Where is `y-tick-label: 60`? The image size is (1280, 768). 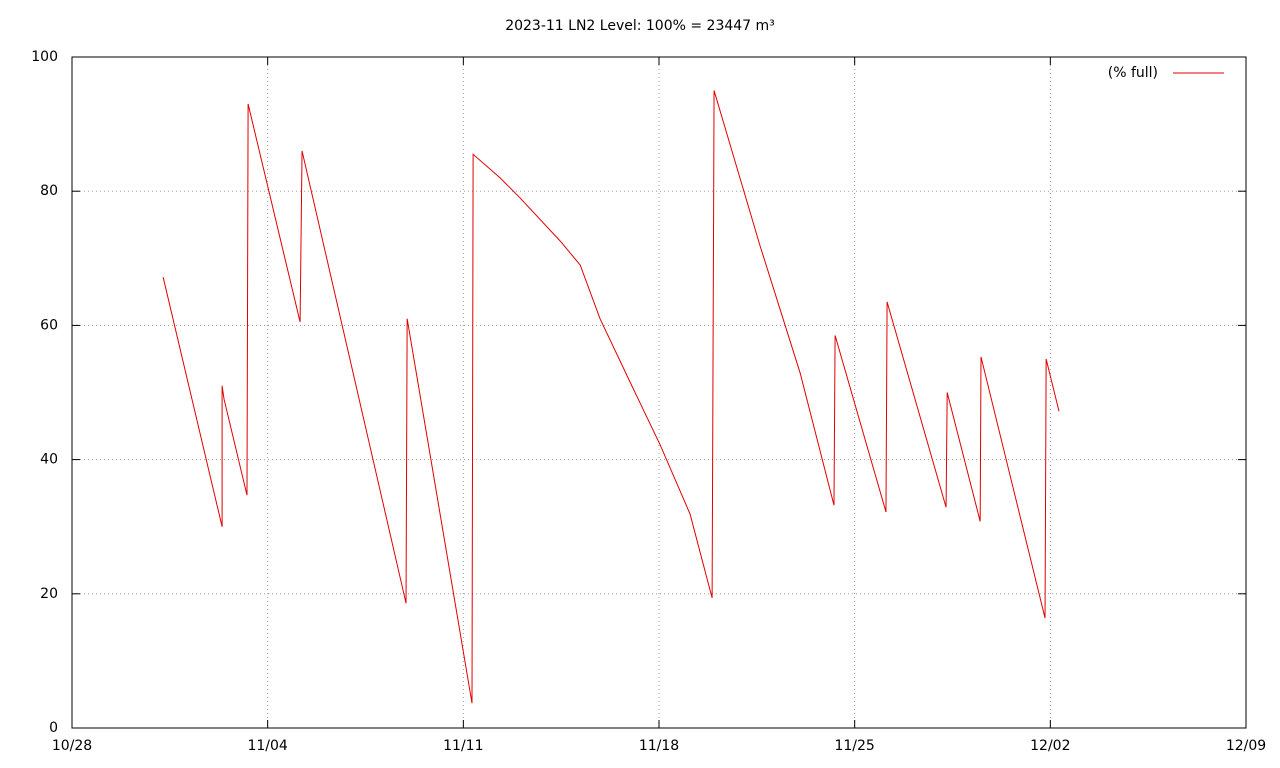
y-tick-label: 60 is located at coordinates (49, 325).